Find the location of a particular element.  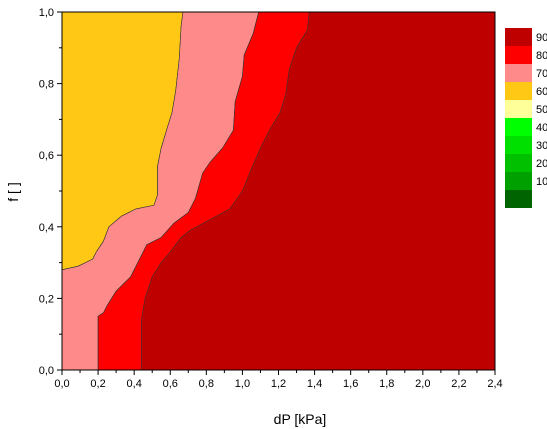

legend-label: 90 is located at coordinates (541, 38).